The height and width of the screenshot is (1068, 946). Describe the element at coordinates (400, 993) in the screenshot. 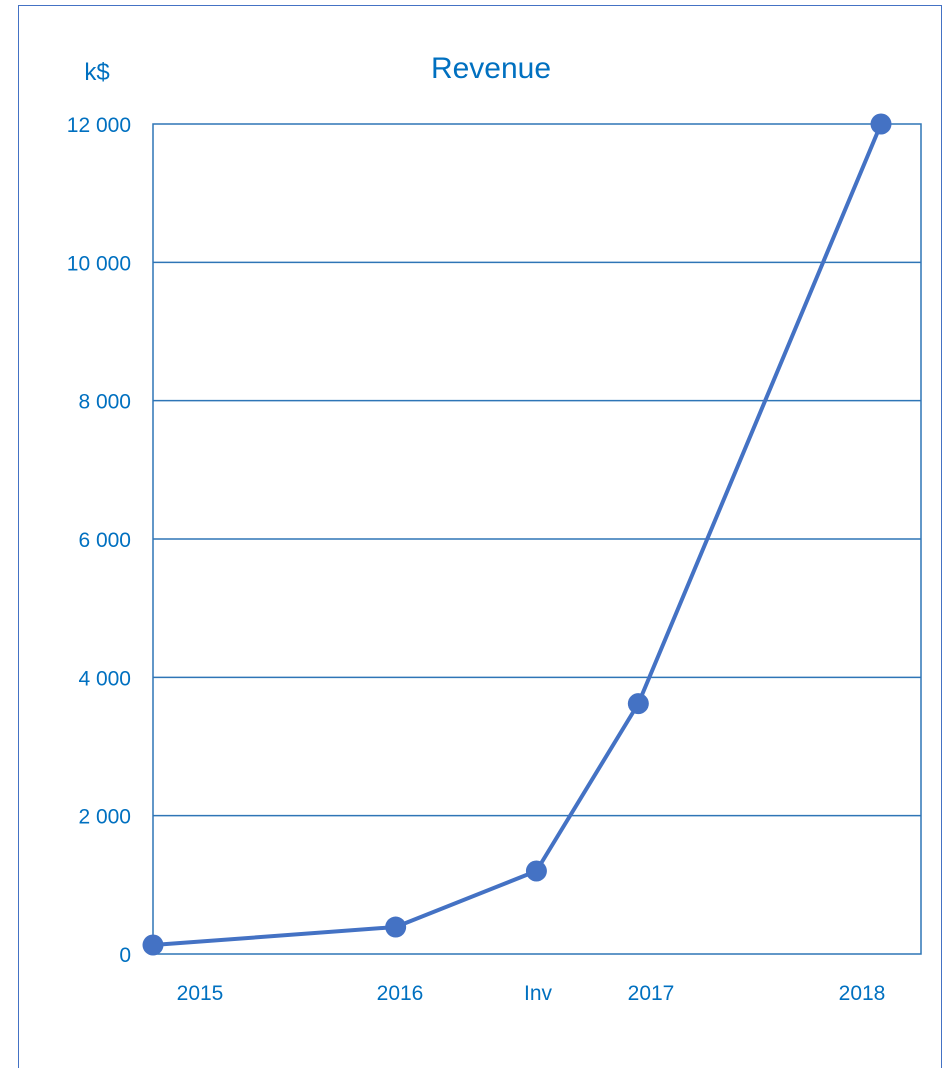

I see `x-tick-label: 2016` at that location.